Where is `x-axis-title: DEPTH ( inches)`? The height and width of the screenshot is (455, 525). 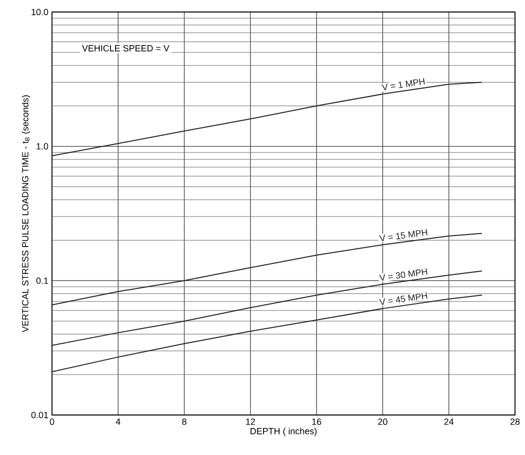
x-axis-title: DEPTH ( inches) is located at coordinates (283, 432).